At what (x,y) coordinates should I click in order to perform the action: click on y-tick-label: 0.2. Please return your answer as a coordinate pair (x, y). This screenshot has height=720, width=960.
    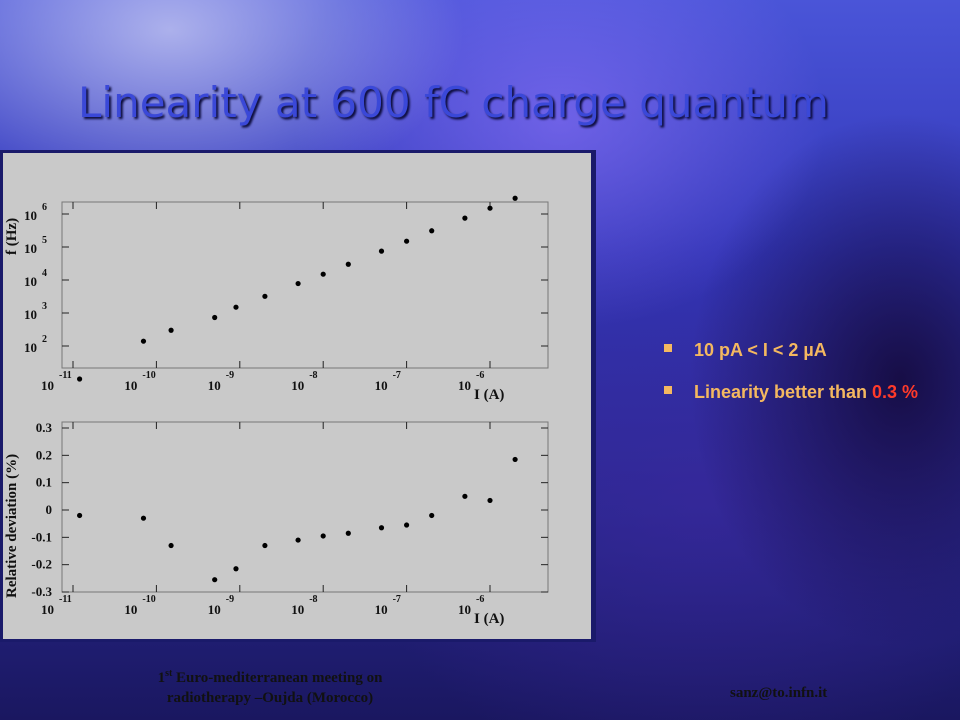
    Looking at the image, I should click on (44, 454).